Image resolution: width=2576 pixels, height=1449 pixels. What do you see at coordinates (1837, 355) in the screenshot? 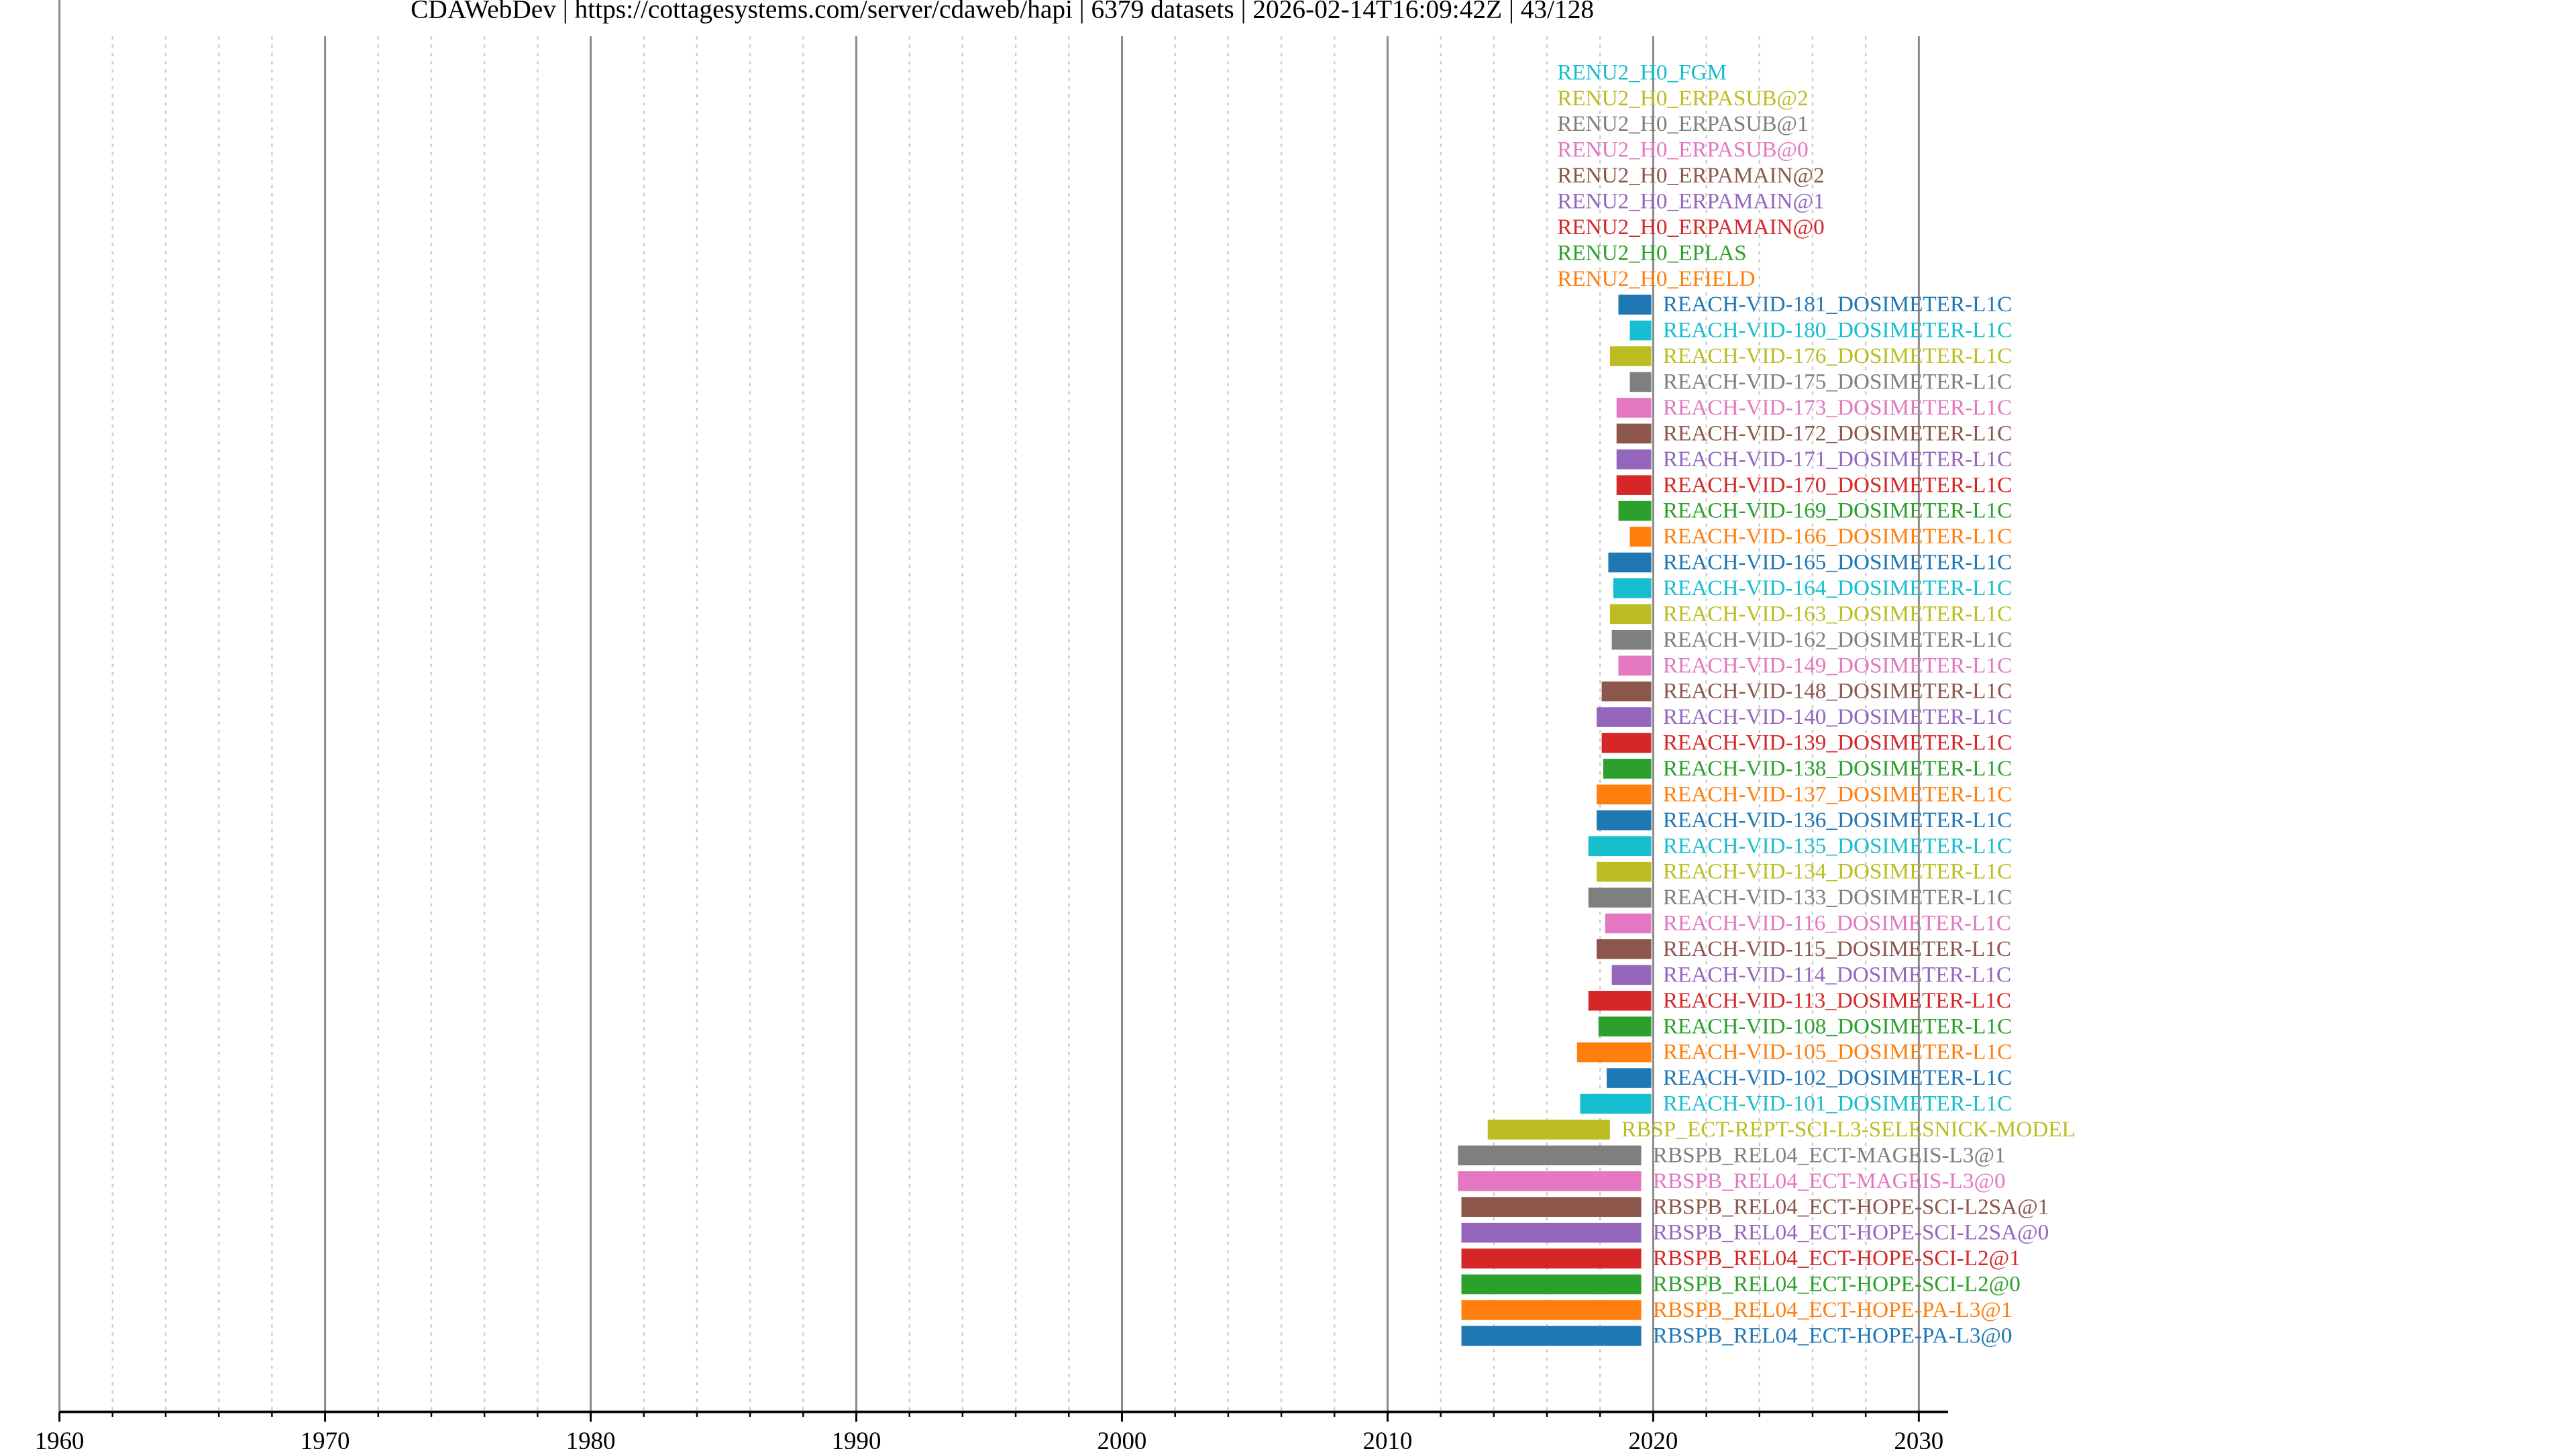
I see `dataset-label: REACH-VID-176_DOSIMETER-L1C` at bounding box center [1837, 355].